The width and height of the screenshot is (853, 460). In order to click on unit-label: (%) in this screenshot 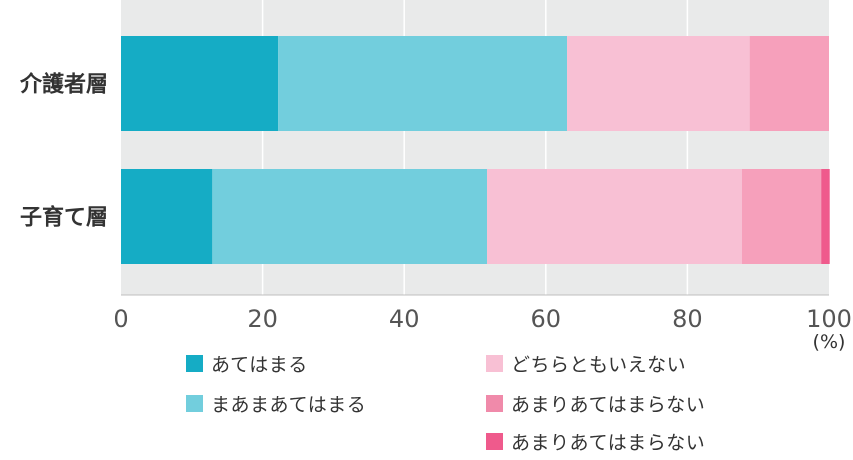, I will do `click(829, 342)`.